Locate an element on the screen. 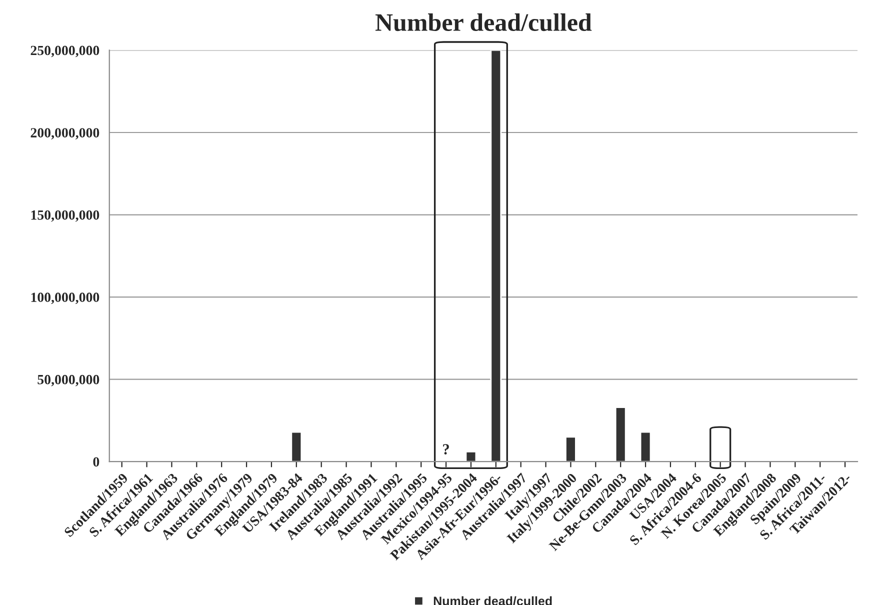  y-tick-label: 150,000,000 is located at coordinates (65, 216).